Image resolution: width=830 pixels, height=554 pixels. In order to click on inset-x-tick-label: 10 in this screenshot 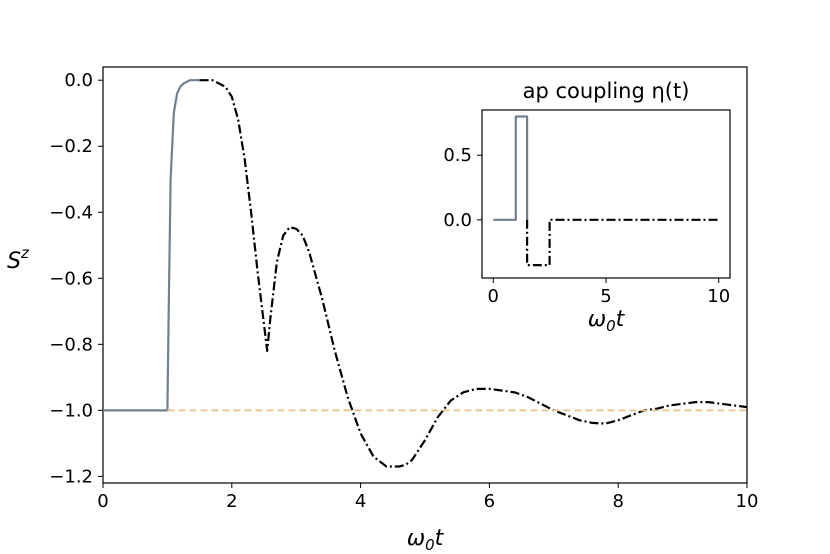, I will do `click(718, 296)`.